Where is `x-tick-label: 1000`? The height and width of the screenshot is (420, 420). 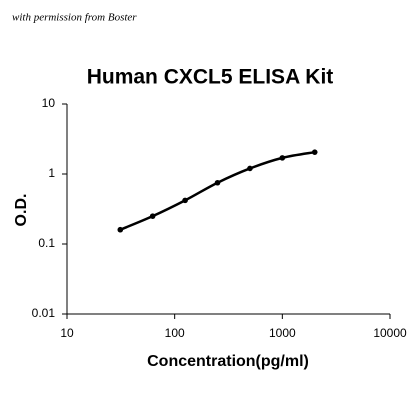
x-tick-label: 1000 is located at coordinates (282, 333).